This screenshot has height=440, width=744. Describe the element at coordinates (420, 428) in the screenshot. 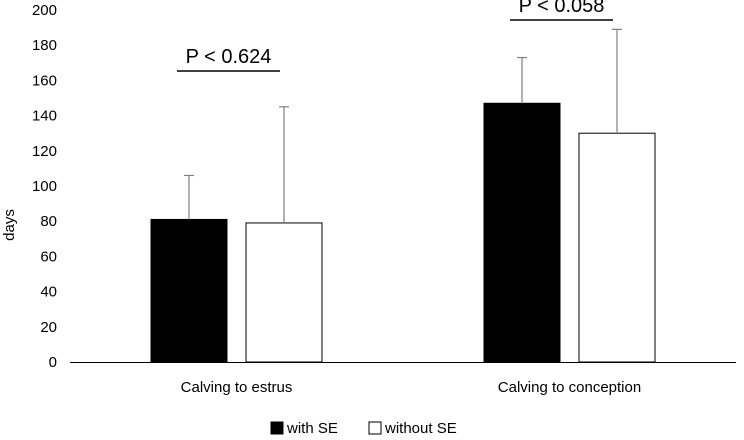

I see `legend-label: without SE` at that location.